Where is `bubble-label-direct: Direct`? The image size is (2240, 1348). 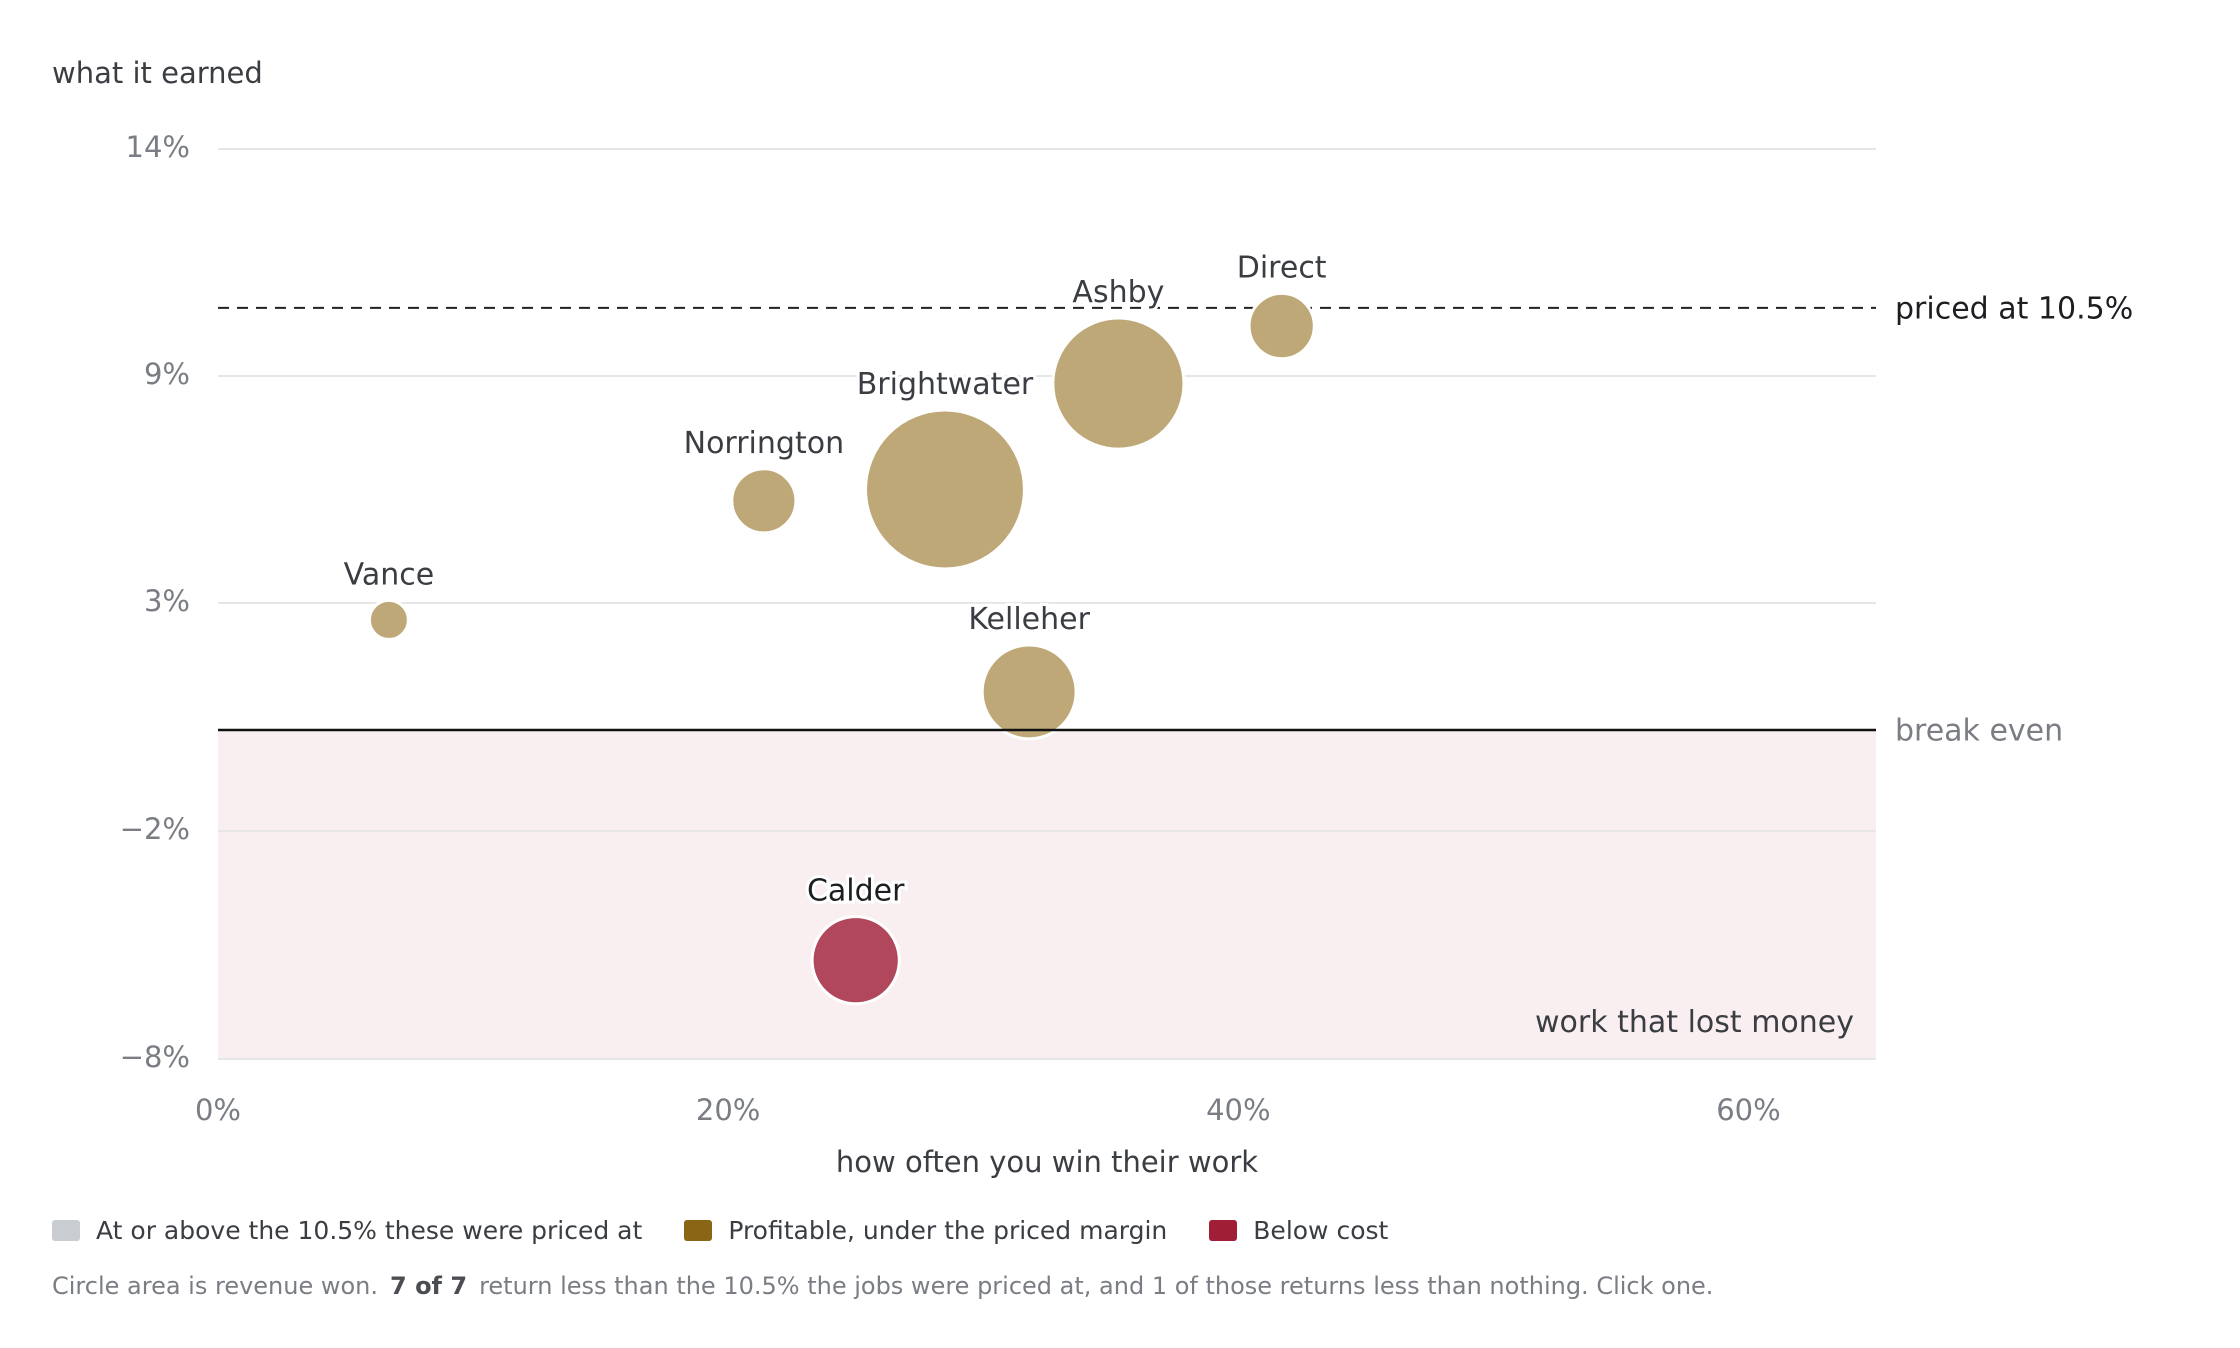 bubble-label-direct: Direct is located at coordinates (1282, 267).